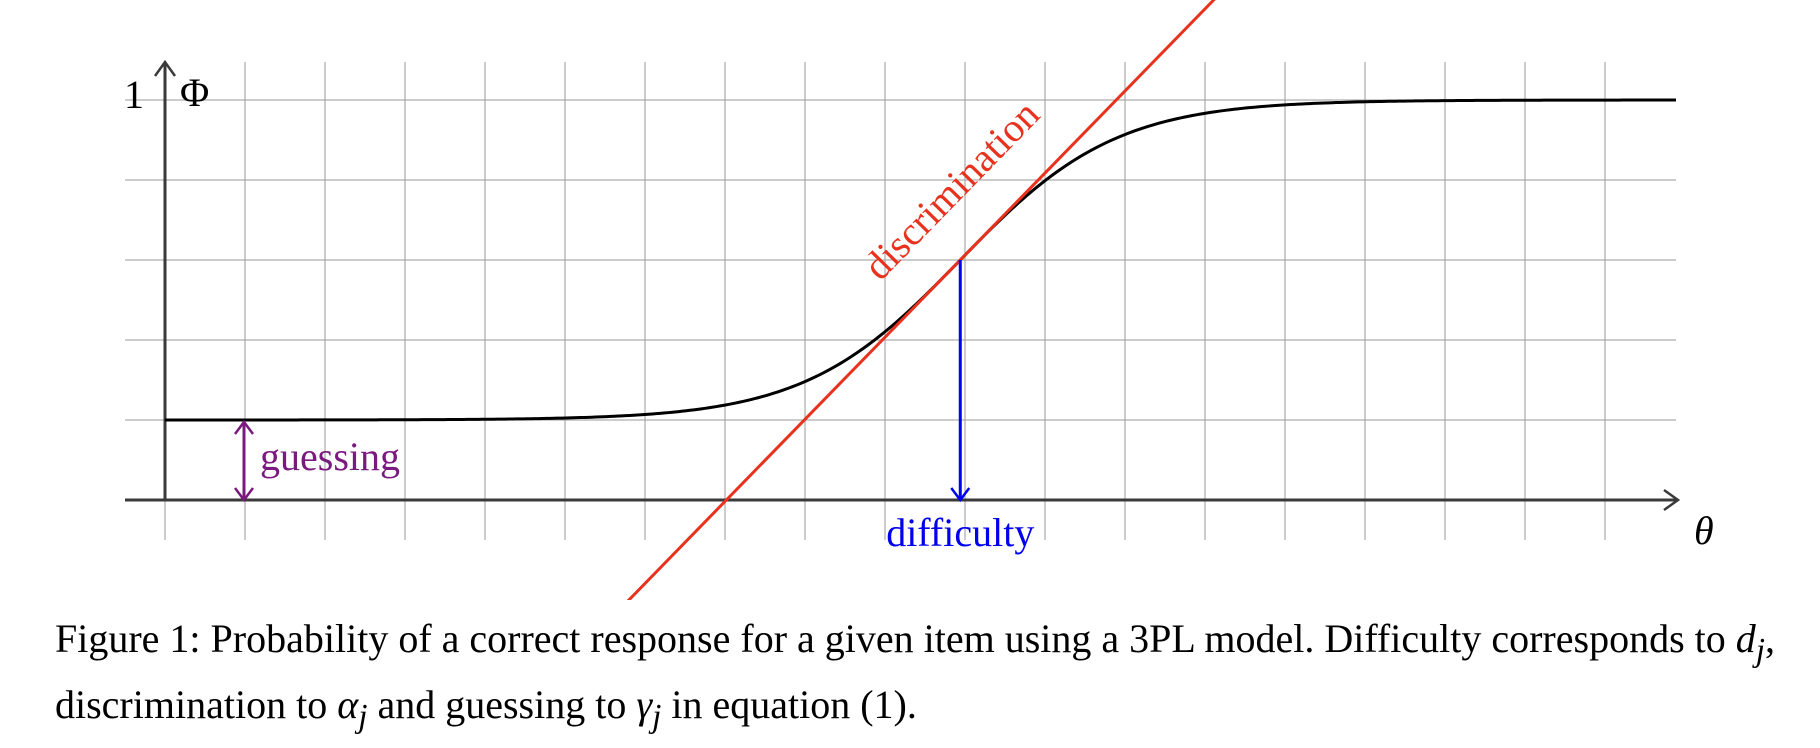 The image size is (1820, 748). Describe the element at coordinates (1745, 638) in the screenshot. I see `caption-d: d` at that location.